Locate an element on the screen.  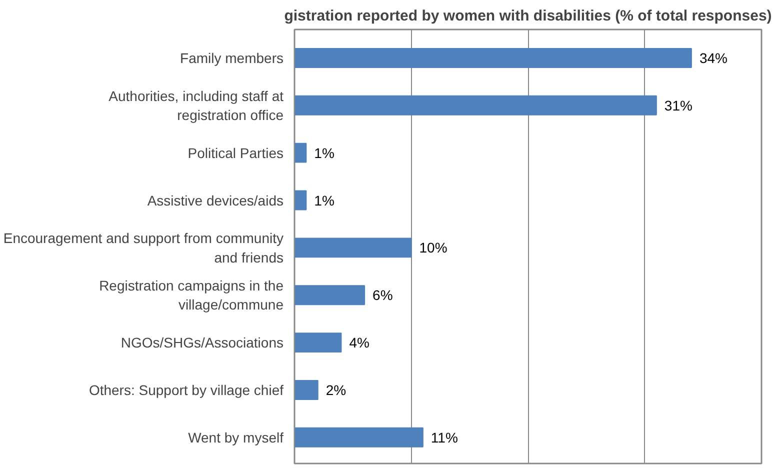
y-tick-label: Went by myself is located at coordinates (236, 437).